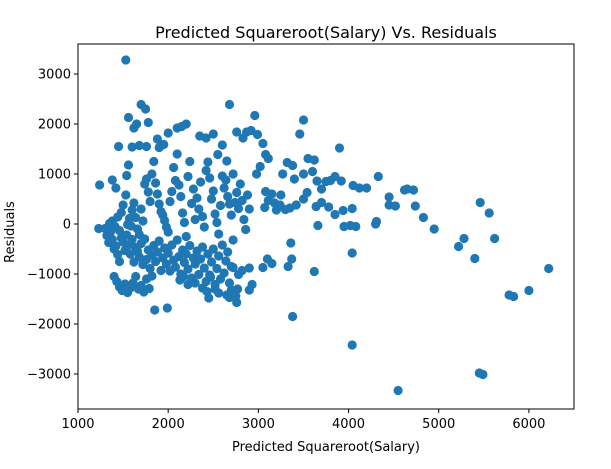 This screenshot has width=611, height=469. I want to click on y-tick-label: −2000, so click(49, 325).